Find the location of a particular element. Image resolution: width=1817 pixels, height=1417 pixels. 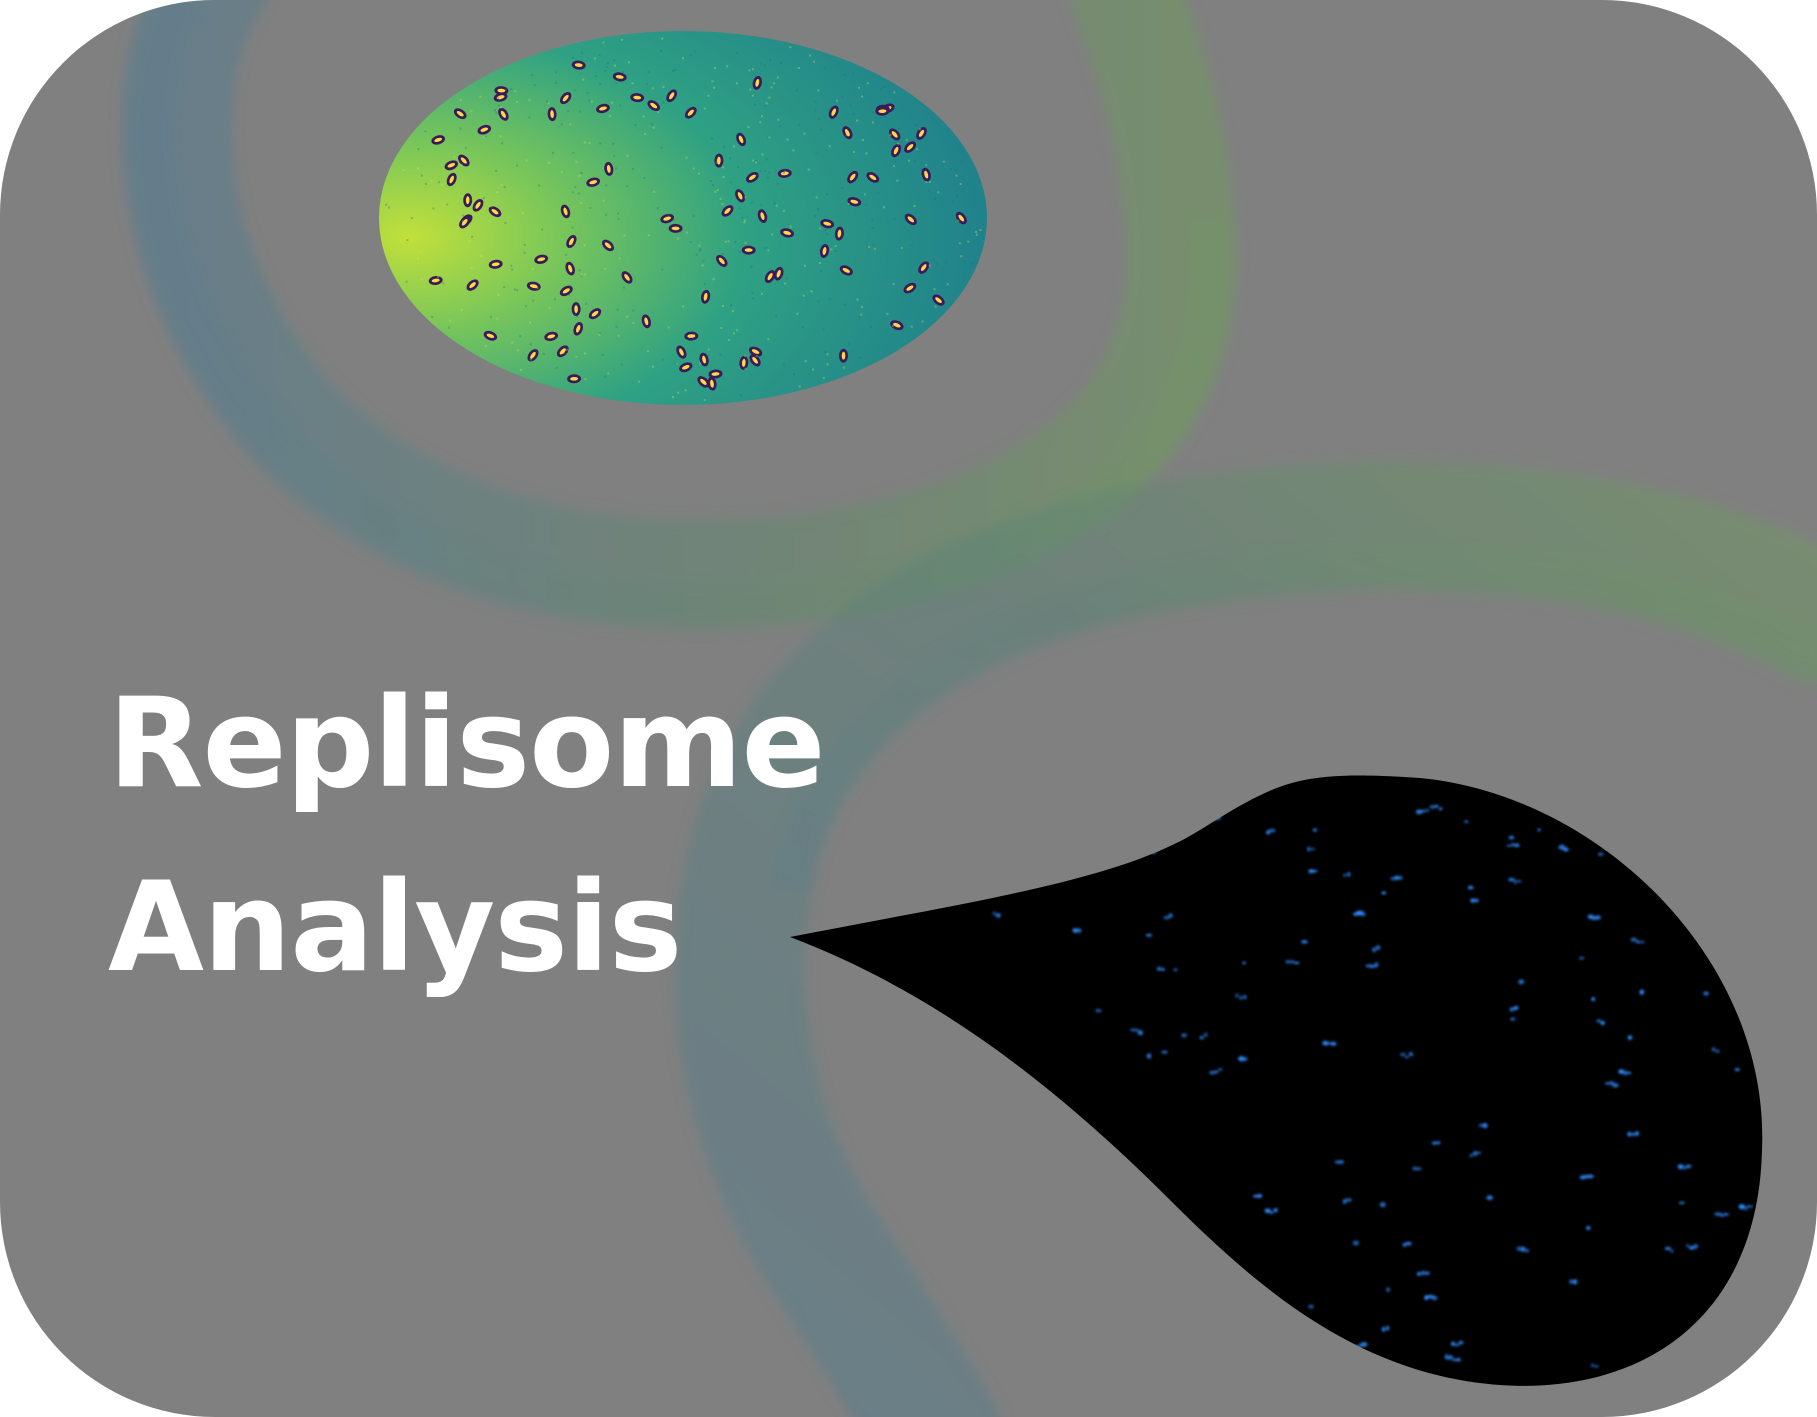

brightfield-cells-image is located at coordinates (683, 218).